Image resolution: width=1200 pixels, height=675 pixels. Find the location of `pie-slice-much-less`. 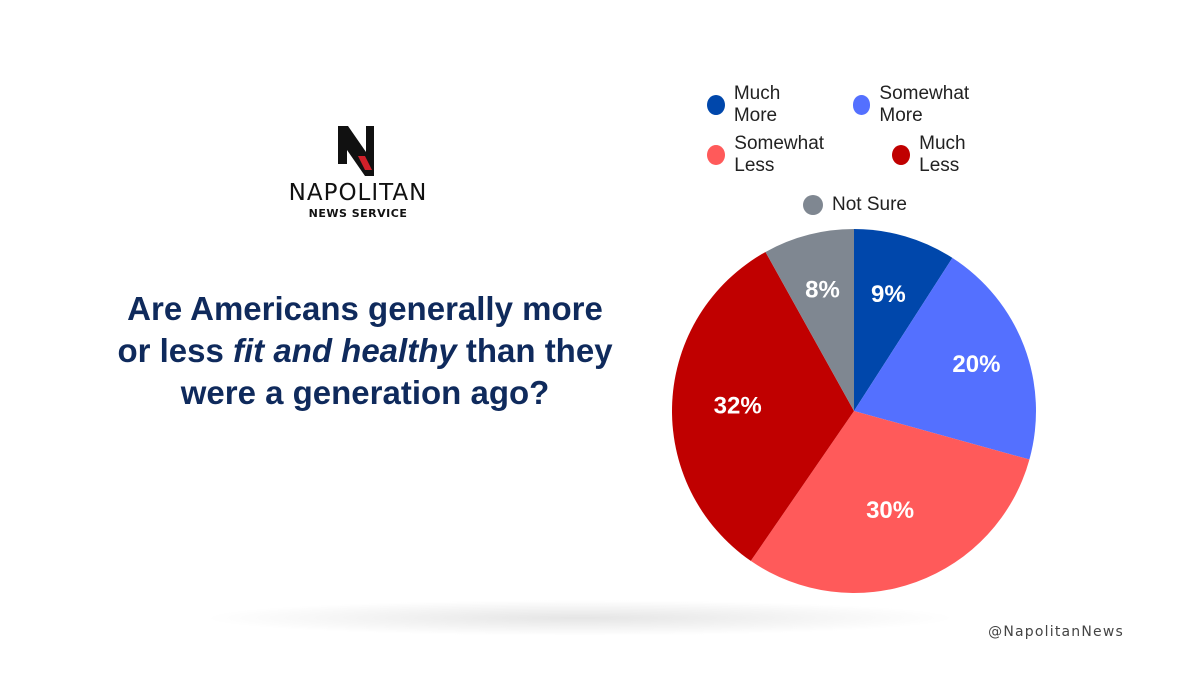

pie-slice-much-less is located at coordinates (763, 406).